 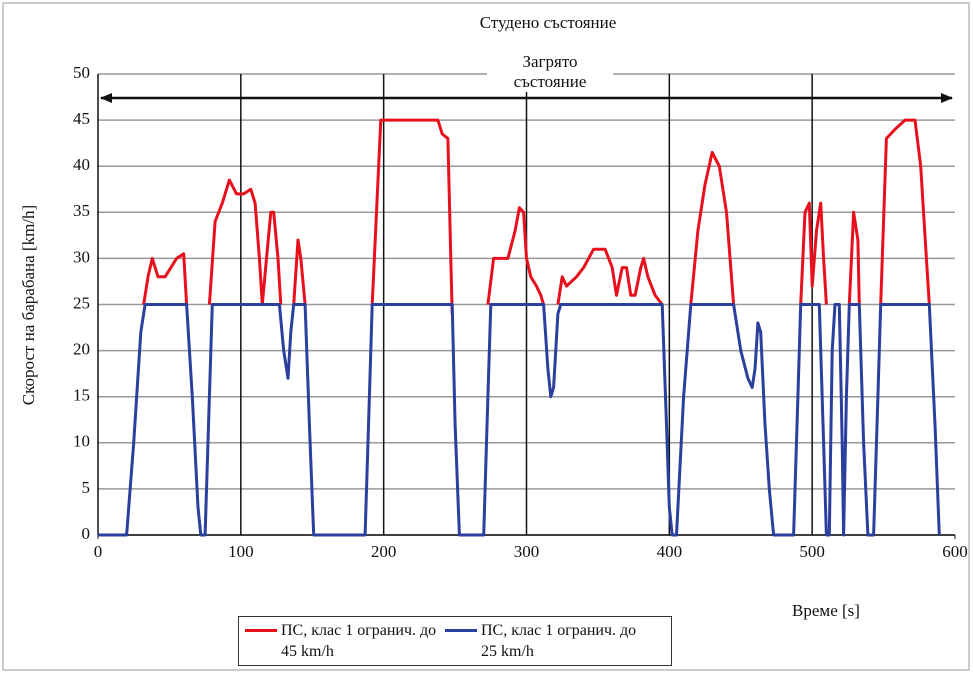 I want to click on y-tick-label: 35, so click(x=81, y=210).